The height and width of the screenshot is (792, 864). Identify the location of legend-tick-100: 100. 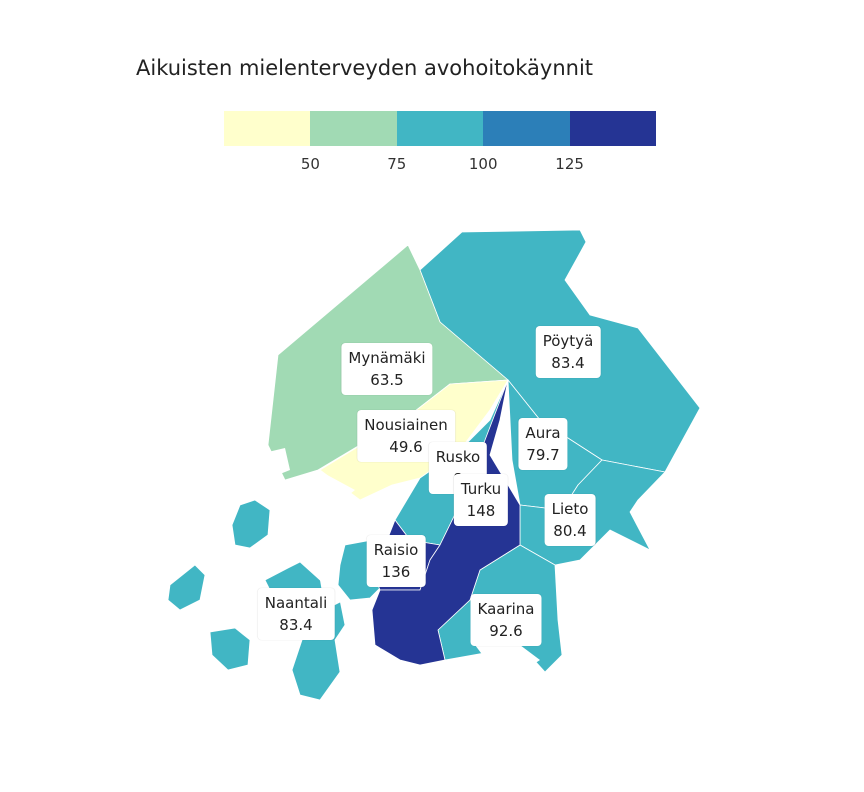
(483, 164).